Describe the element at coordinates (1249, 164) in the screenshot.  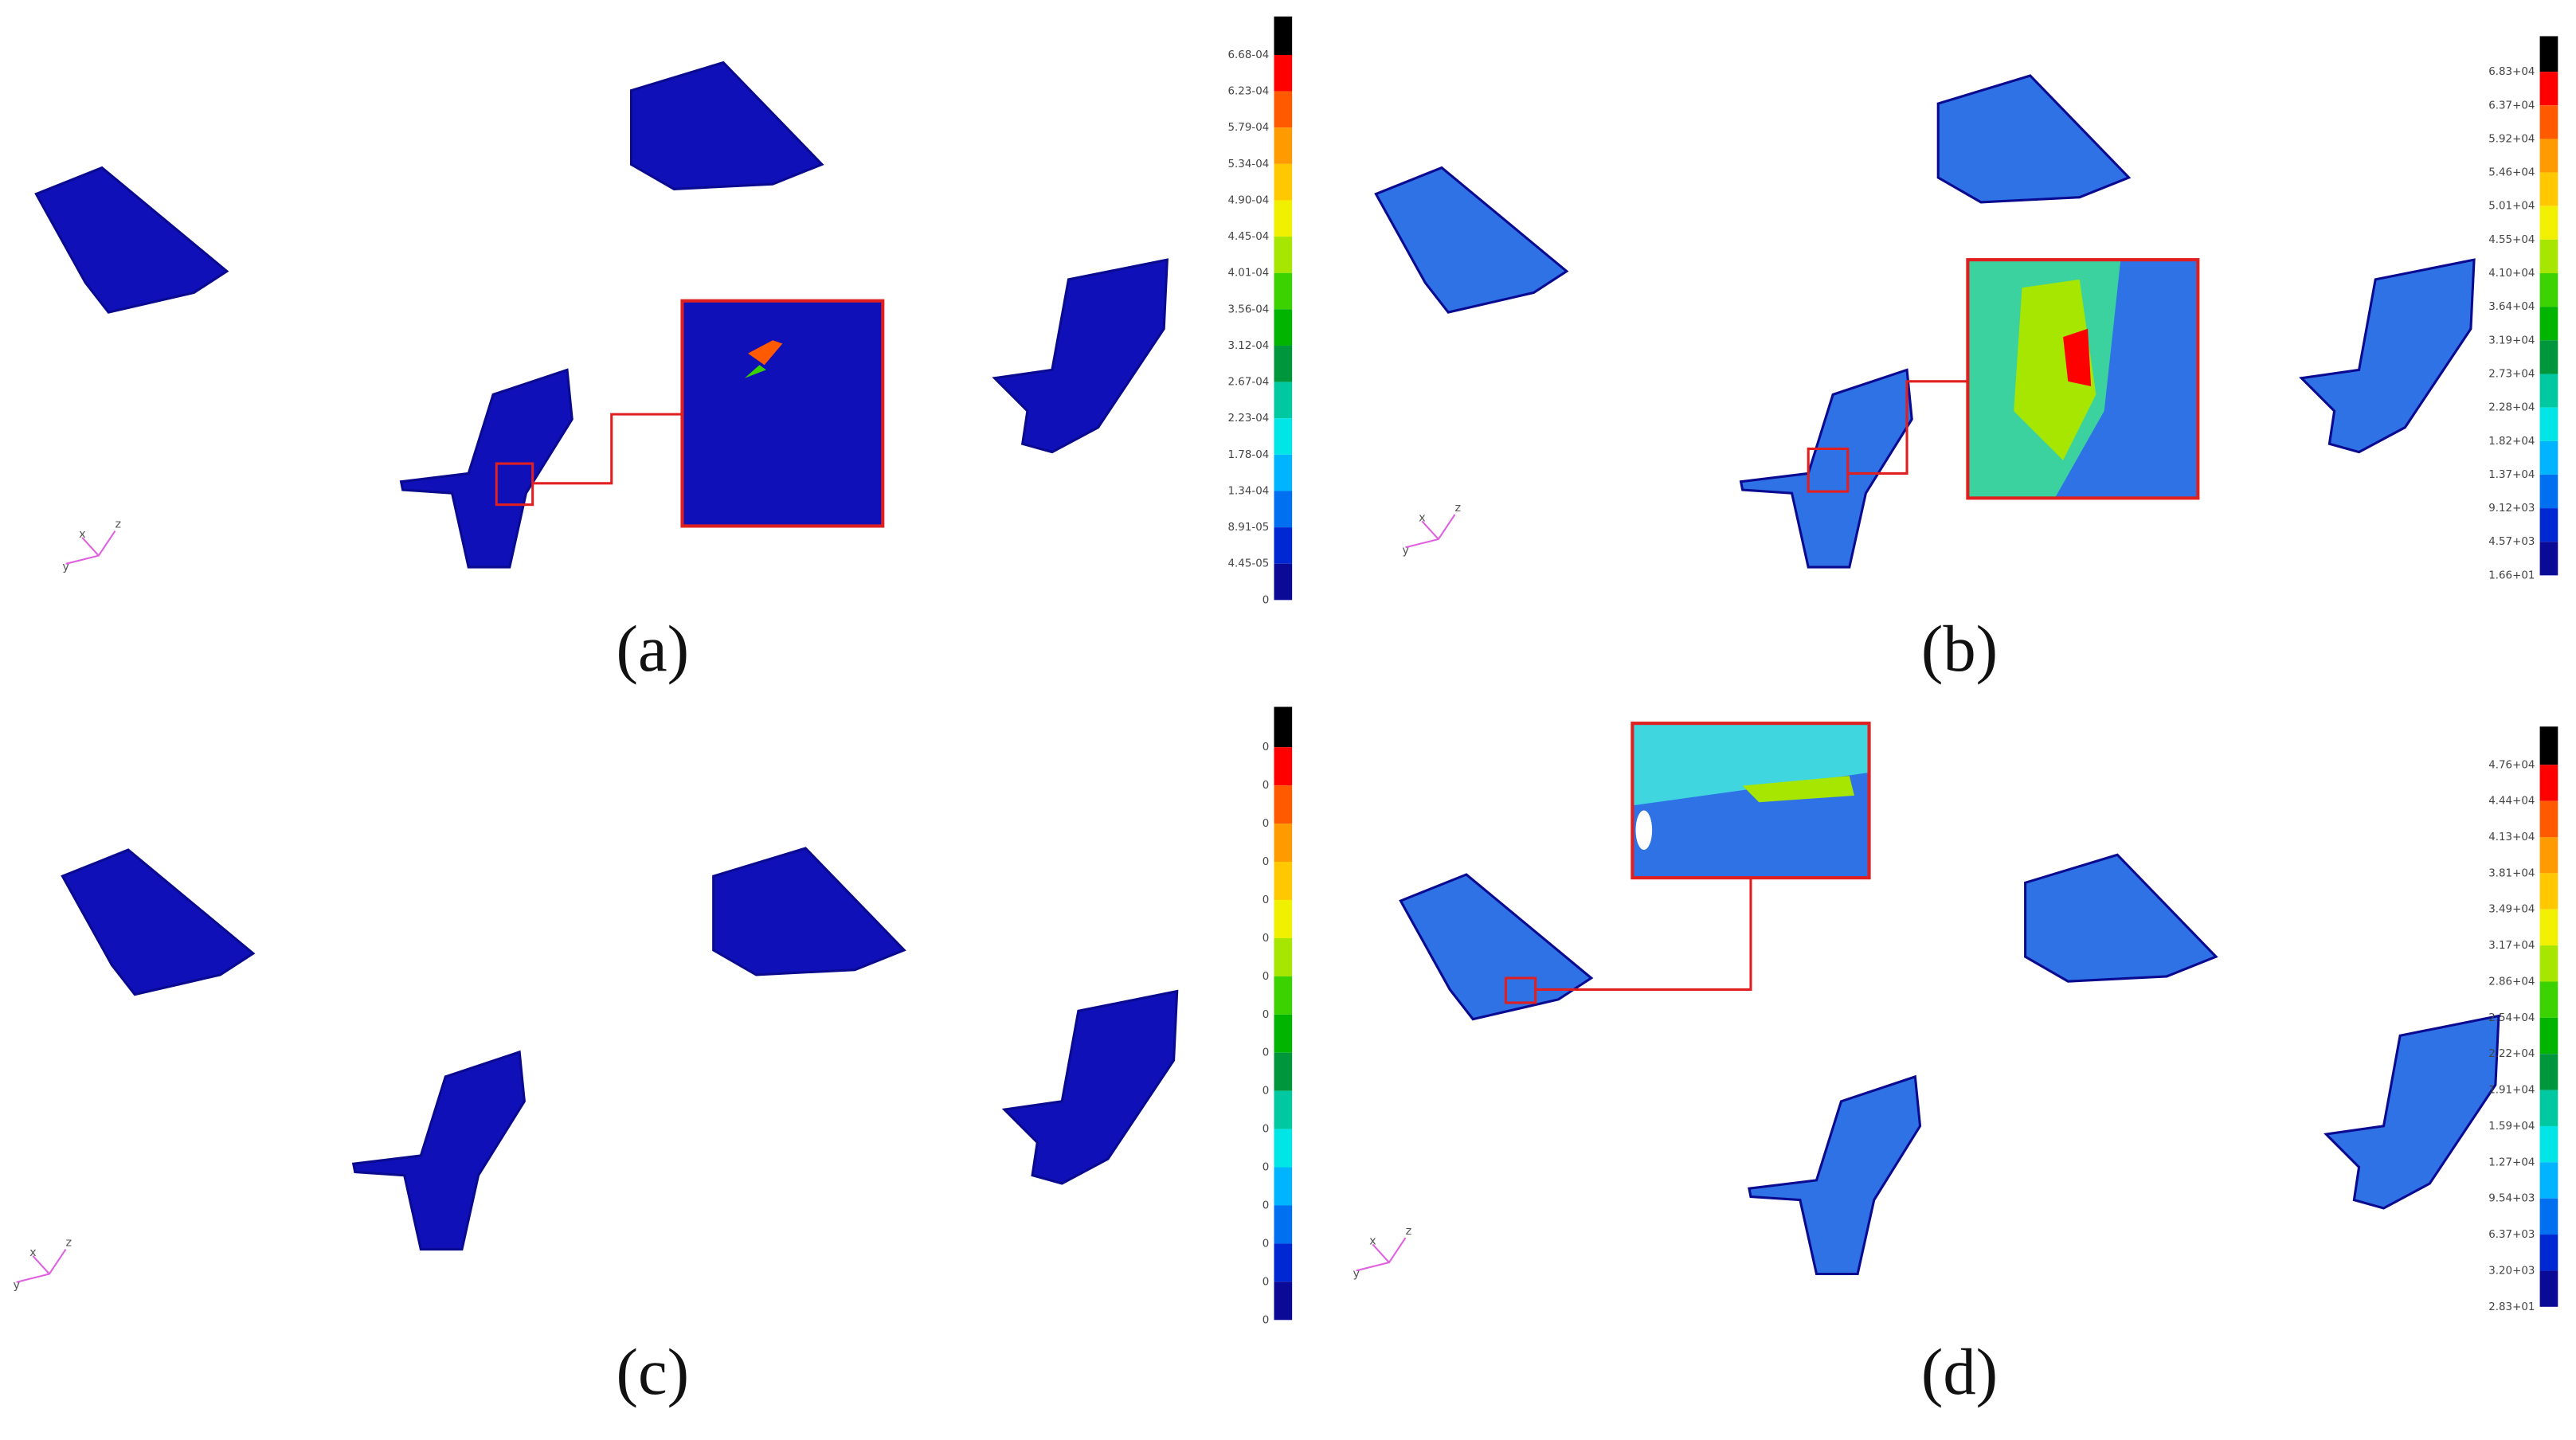
I see `colorbar-label: 5.34-04` at that location.